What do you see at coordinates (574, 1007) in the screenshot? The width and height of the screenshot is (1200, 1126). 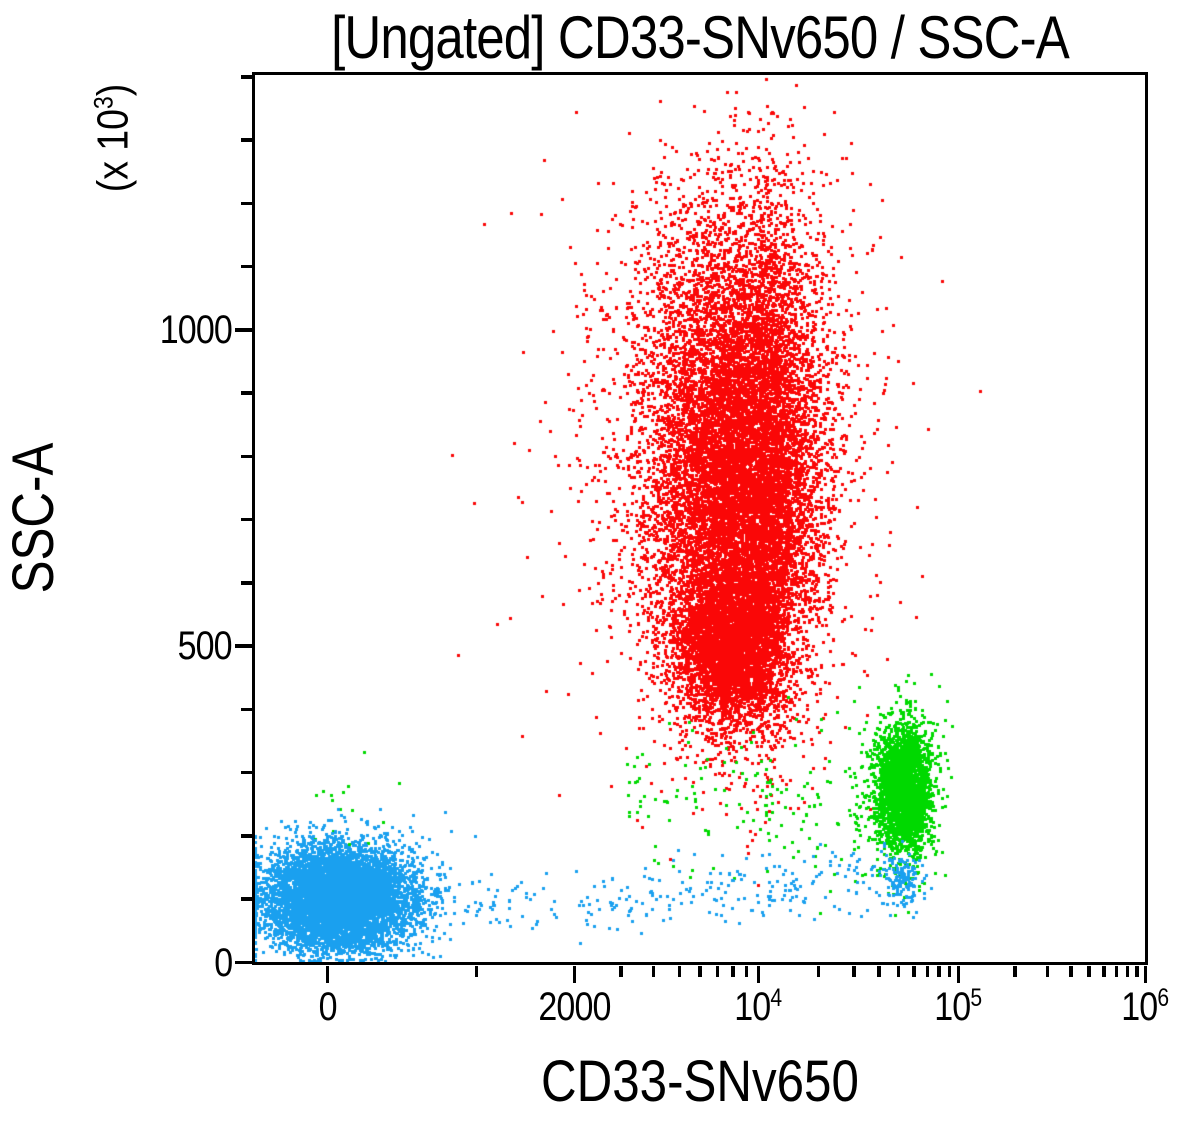 I see `x-tick-label: 2000` at bounding box center [574, 1007].